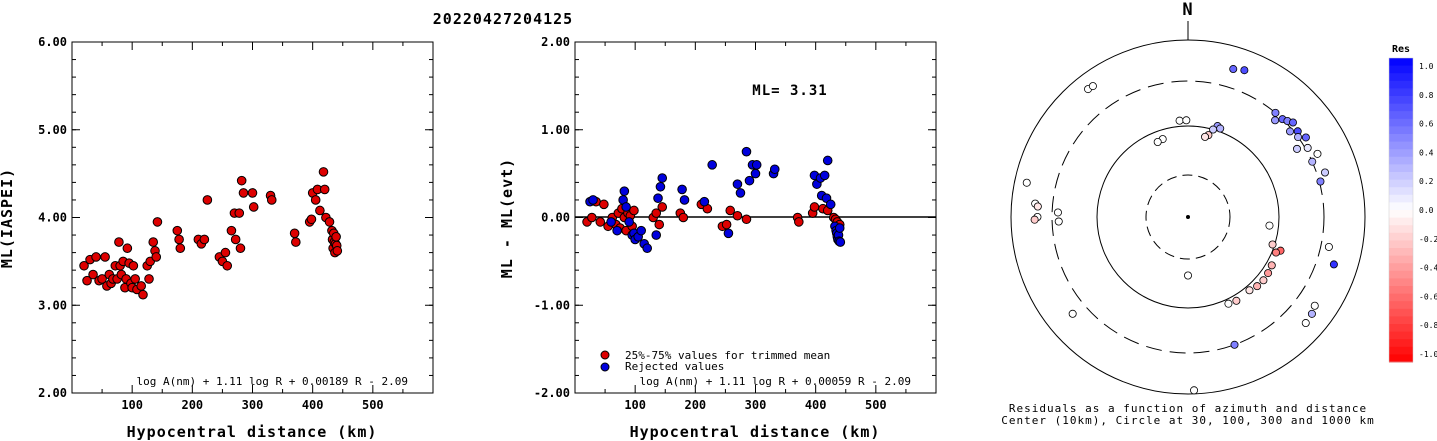  What do you see at coordinates (1401, 210) in the screenshot?
I see `colorbar-frame` at bounding box center [1401, 210].